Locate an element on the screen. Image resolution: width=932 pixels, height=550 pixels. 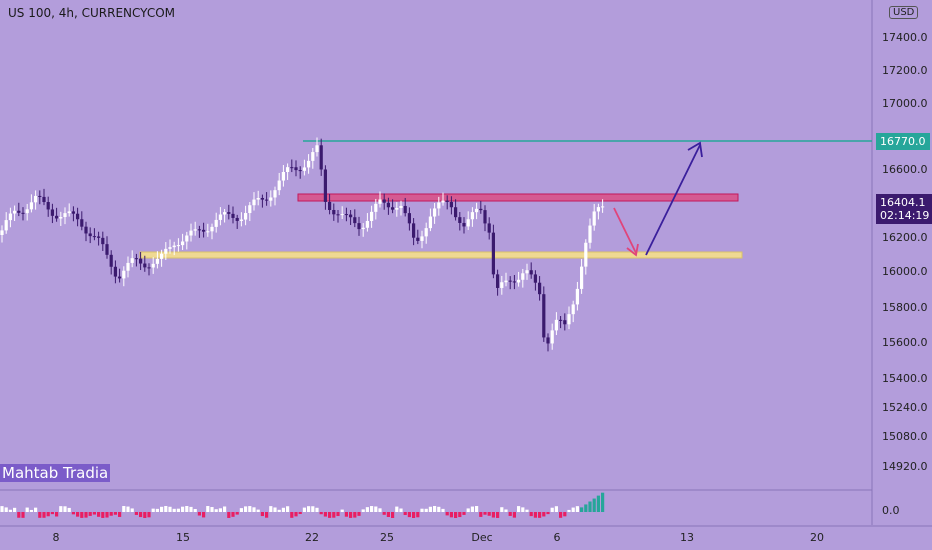
price-label: 15080.0 is located at coordinates (905, 436).